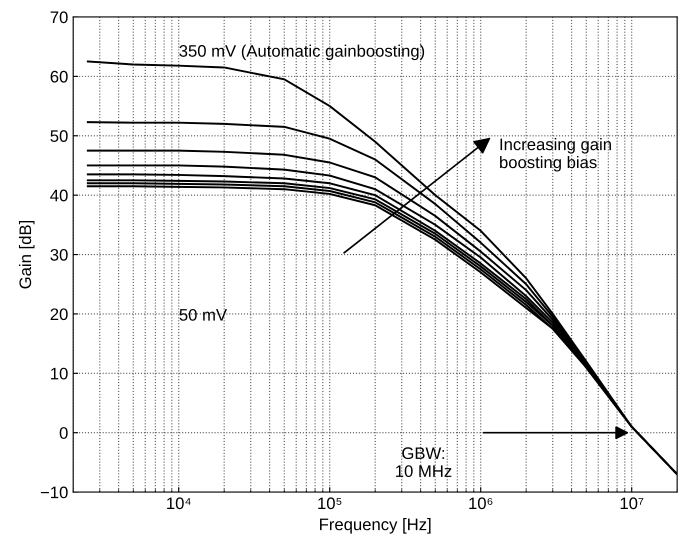  What do you see at coordinates (480, 503) in the screenshot?
I see `x-tick-label: 10⁶` at bounding box center [480, 503].